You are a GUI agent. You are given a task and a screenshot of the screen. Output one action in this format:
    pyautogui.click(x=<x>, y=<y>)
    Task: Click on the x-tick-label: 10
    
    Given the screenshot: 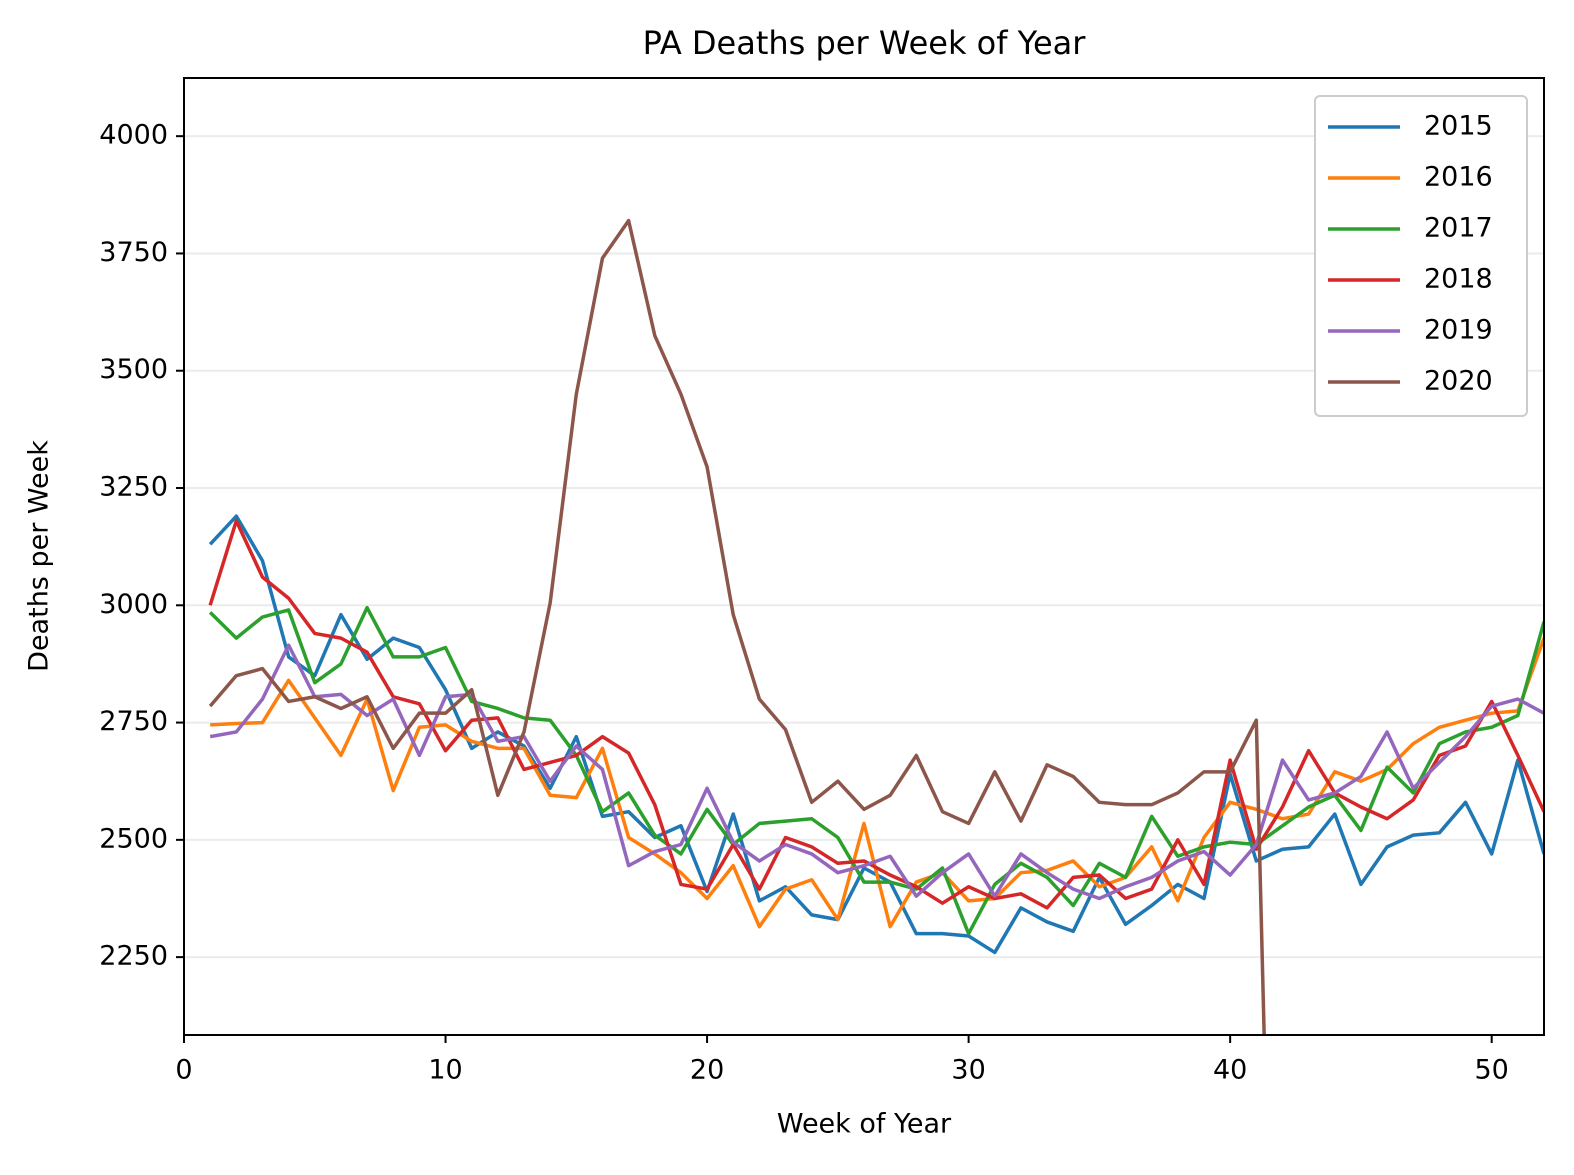 What is the action you would take?
    pyautogui.click(x=445, y=1070)
    